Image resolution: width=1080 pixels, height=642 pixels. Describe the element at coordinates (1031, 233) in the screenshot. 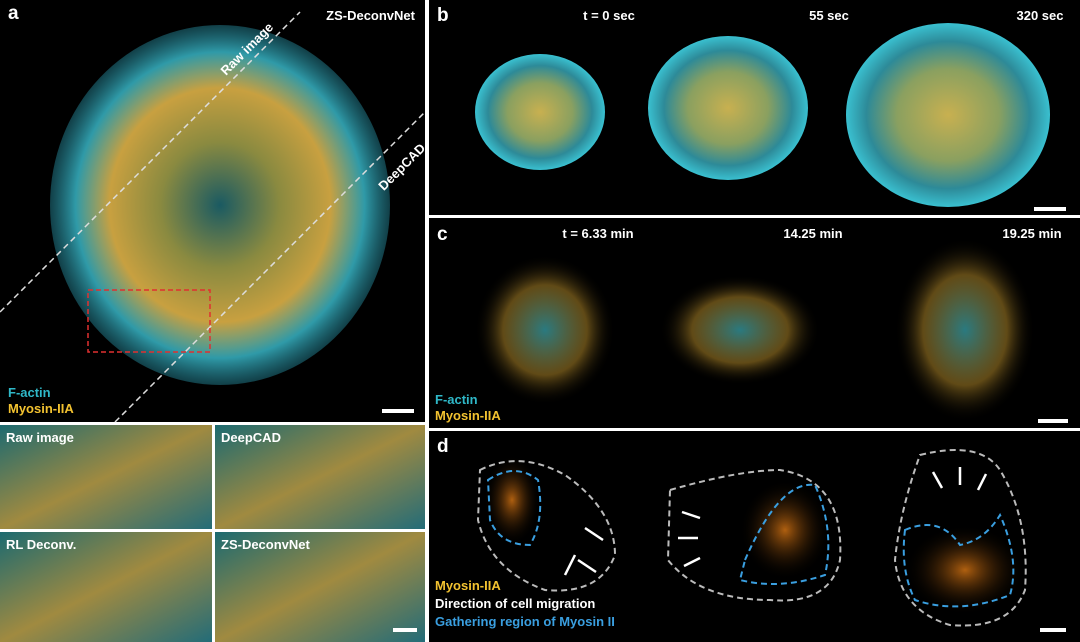

I see `time-label: 19.25 min` at that location.